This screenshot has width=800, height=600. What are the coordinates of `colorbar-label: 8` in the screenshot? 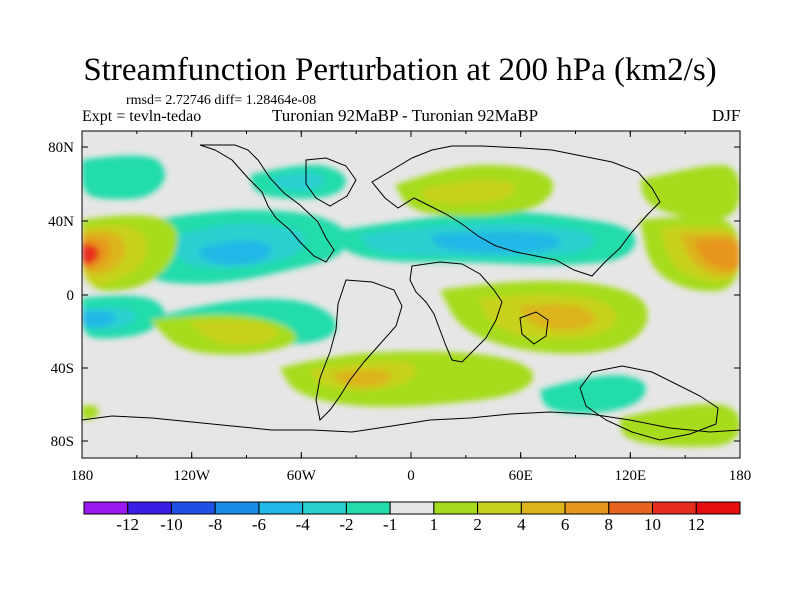 It's located at (609, 524).